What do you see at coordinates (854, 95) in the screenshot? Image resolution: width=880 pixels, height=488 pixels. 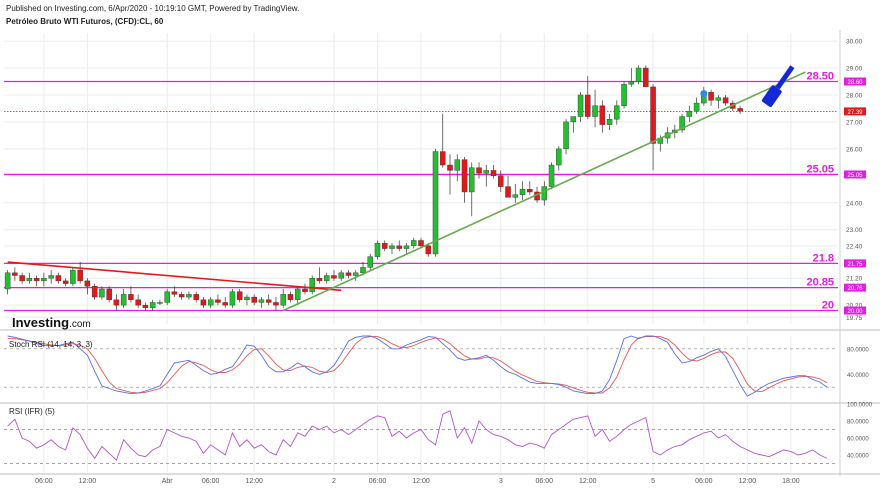 I see `price-tick-label: 28.00` at bounding box center [854, 95].